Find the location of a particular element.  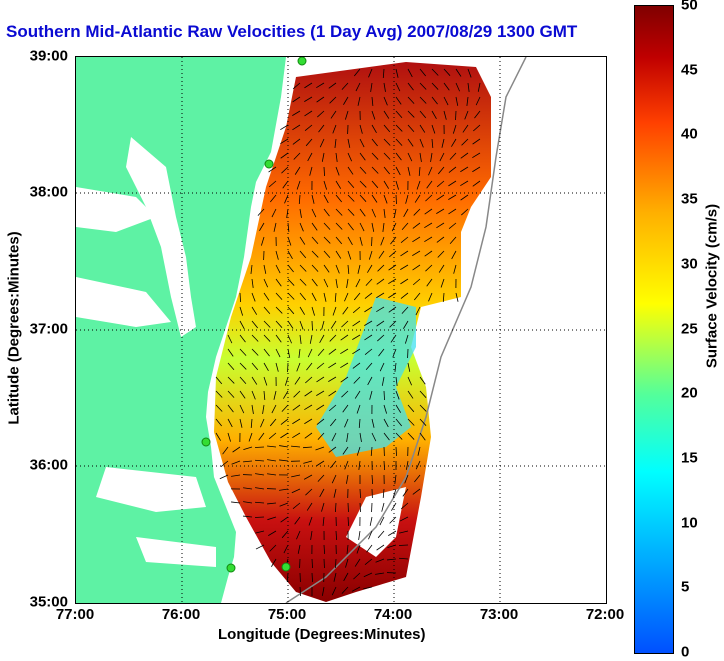

colorbar-tick-label: 45 is located at coordinates (689, 69).